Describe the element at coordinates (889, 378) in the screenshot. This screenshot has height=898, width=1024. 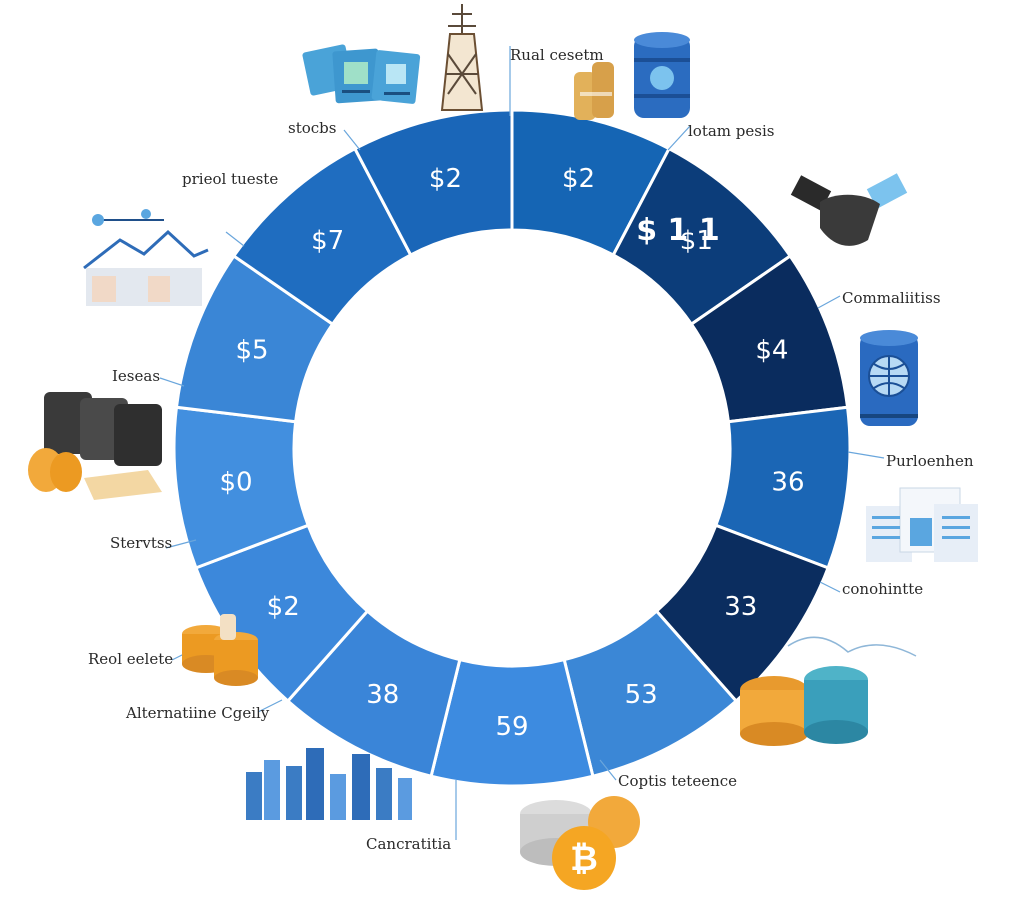
I see `globe-barrel-icon` at that location.